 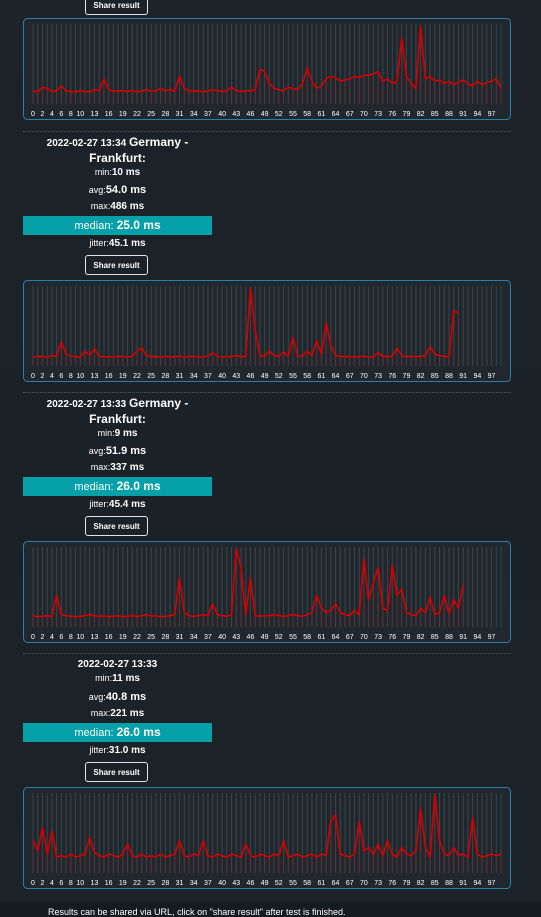 What do you see at coordinates (126, 678) in the screenshot?
I see `stat-value: 11 ms` at bounding box center [126, 678].